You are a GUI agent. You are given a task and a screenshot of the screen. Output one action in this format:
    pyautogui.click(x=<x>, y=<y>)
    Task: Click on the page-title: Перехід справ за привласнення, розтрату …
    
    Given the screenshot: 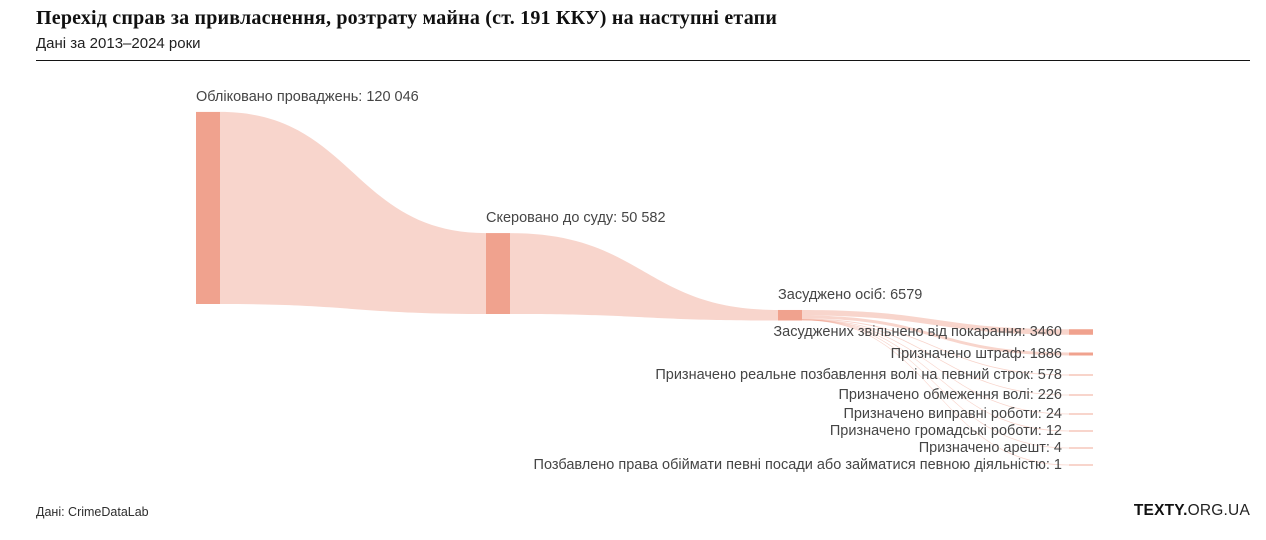 What is the action you would take?
    pyautogui.click(x=407, y=18)
    